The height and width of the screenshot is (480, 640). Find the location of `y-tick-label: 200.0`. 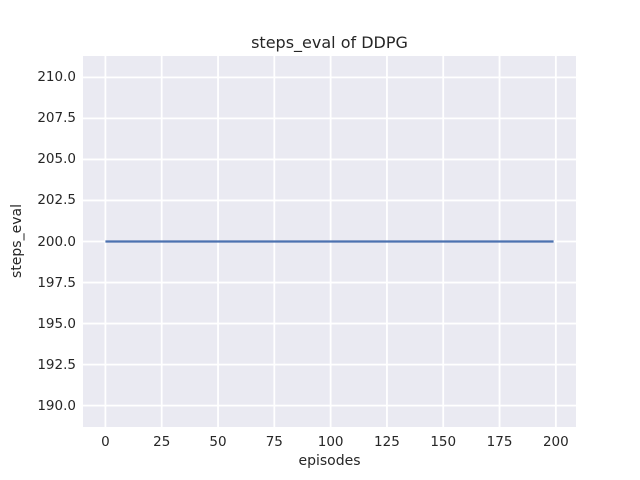

y-tick-label: 200.0 is located at coordinates (56, 241).